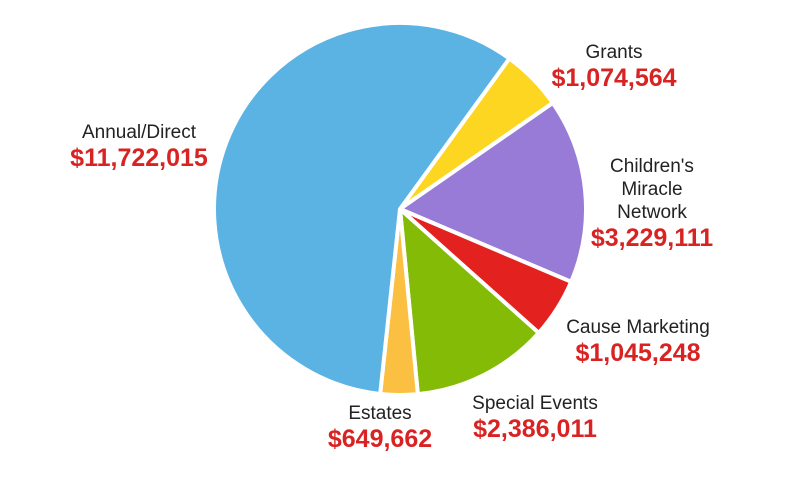 The width and height of the screenshot is (800, 480). Describe the element at coordinates (637, 353) in the screenshot. I see `label-value-cause-marketing: $1,045,248` at that location.